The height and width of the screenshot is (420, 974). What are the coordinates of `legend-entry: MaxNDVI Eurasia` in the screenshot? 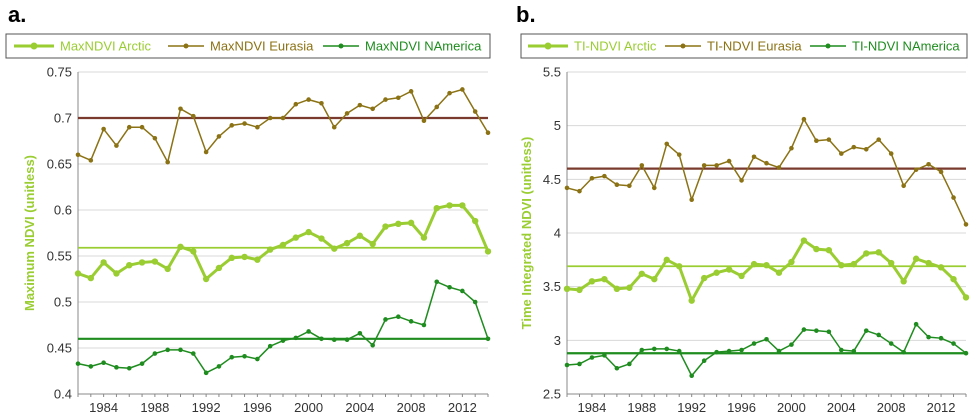 It's located at (262, 46).